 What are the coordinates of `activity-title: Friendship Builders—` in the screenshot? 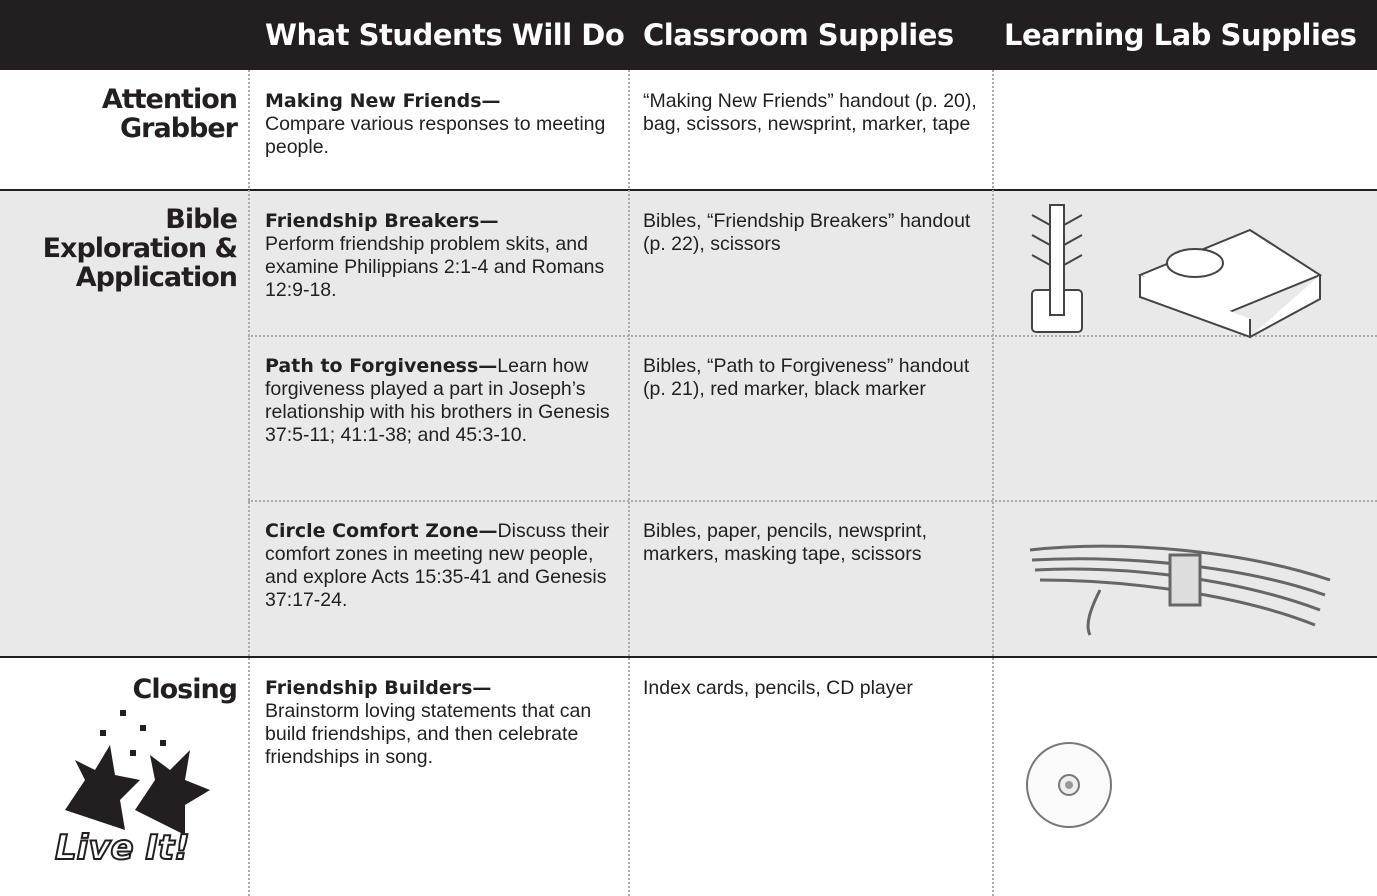 It's located at (378, 688).